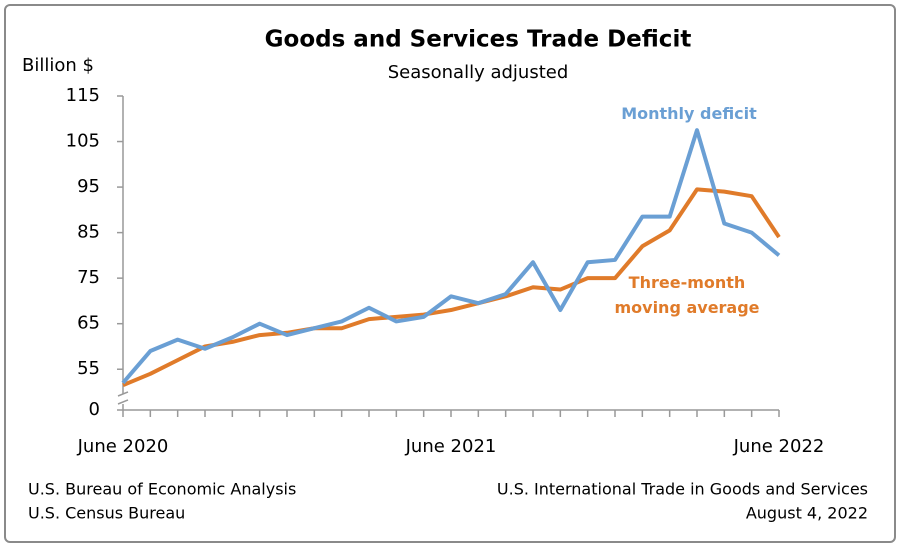 Image resolution: width=900 pixels, height=547 pixels. Describe the element at coordinates (83, 95) in the screenshot. I see `y-tick-label: 115` at that location.